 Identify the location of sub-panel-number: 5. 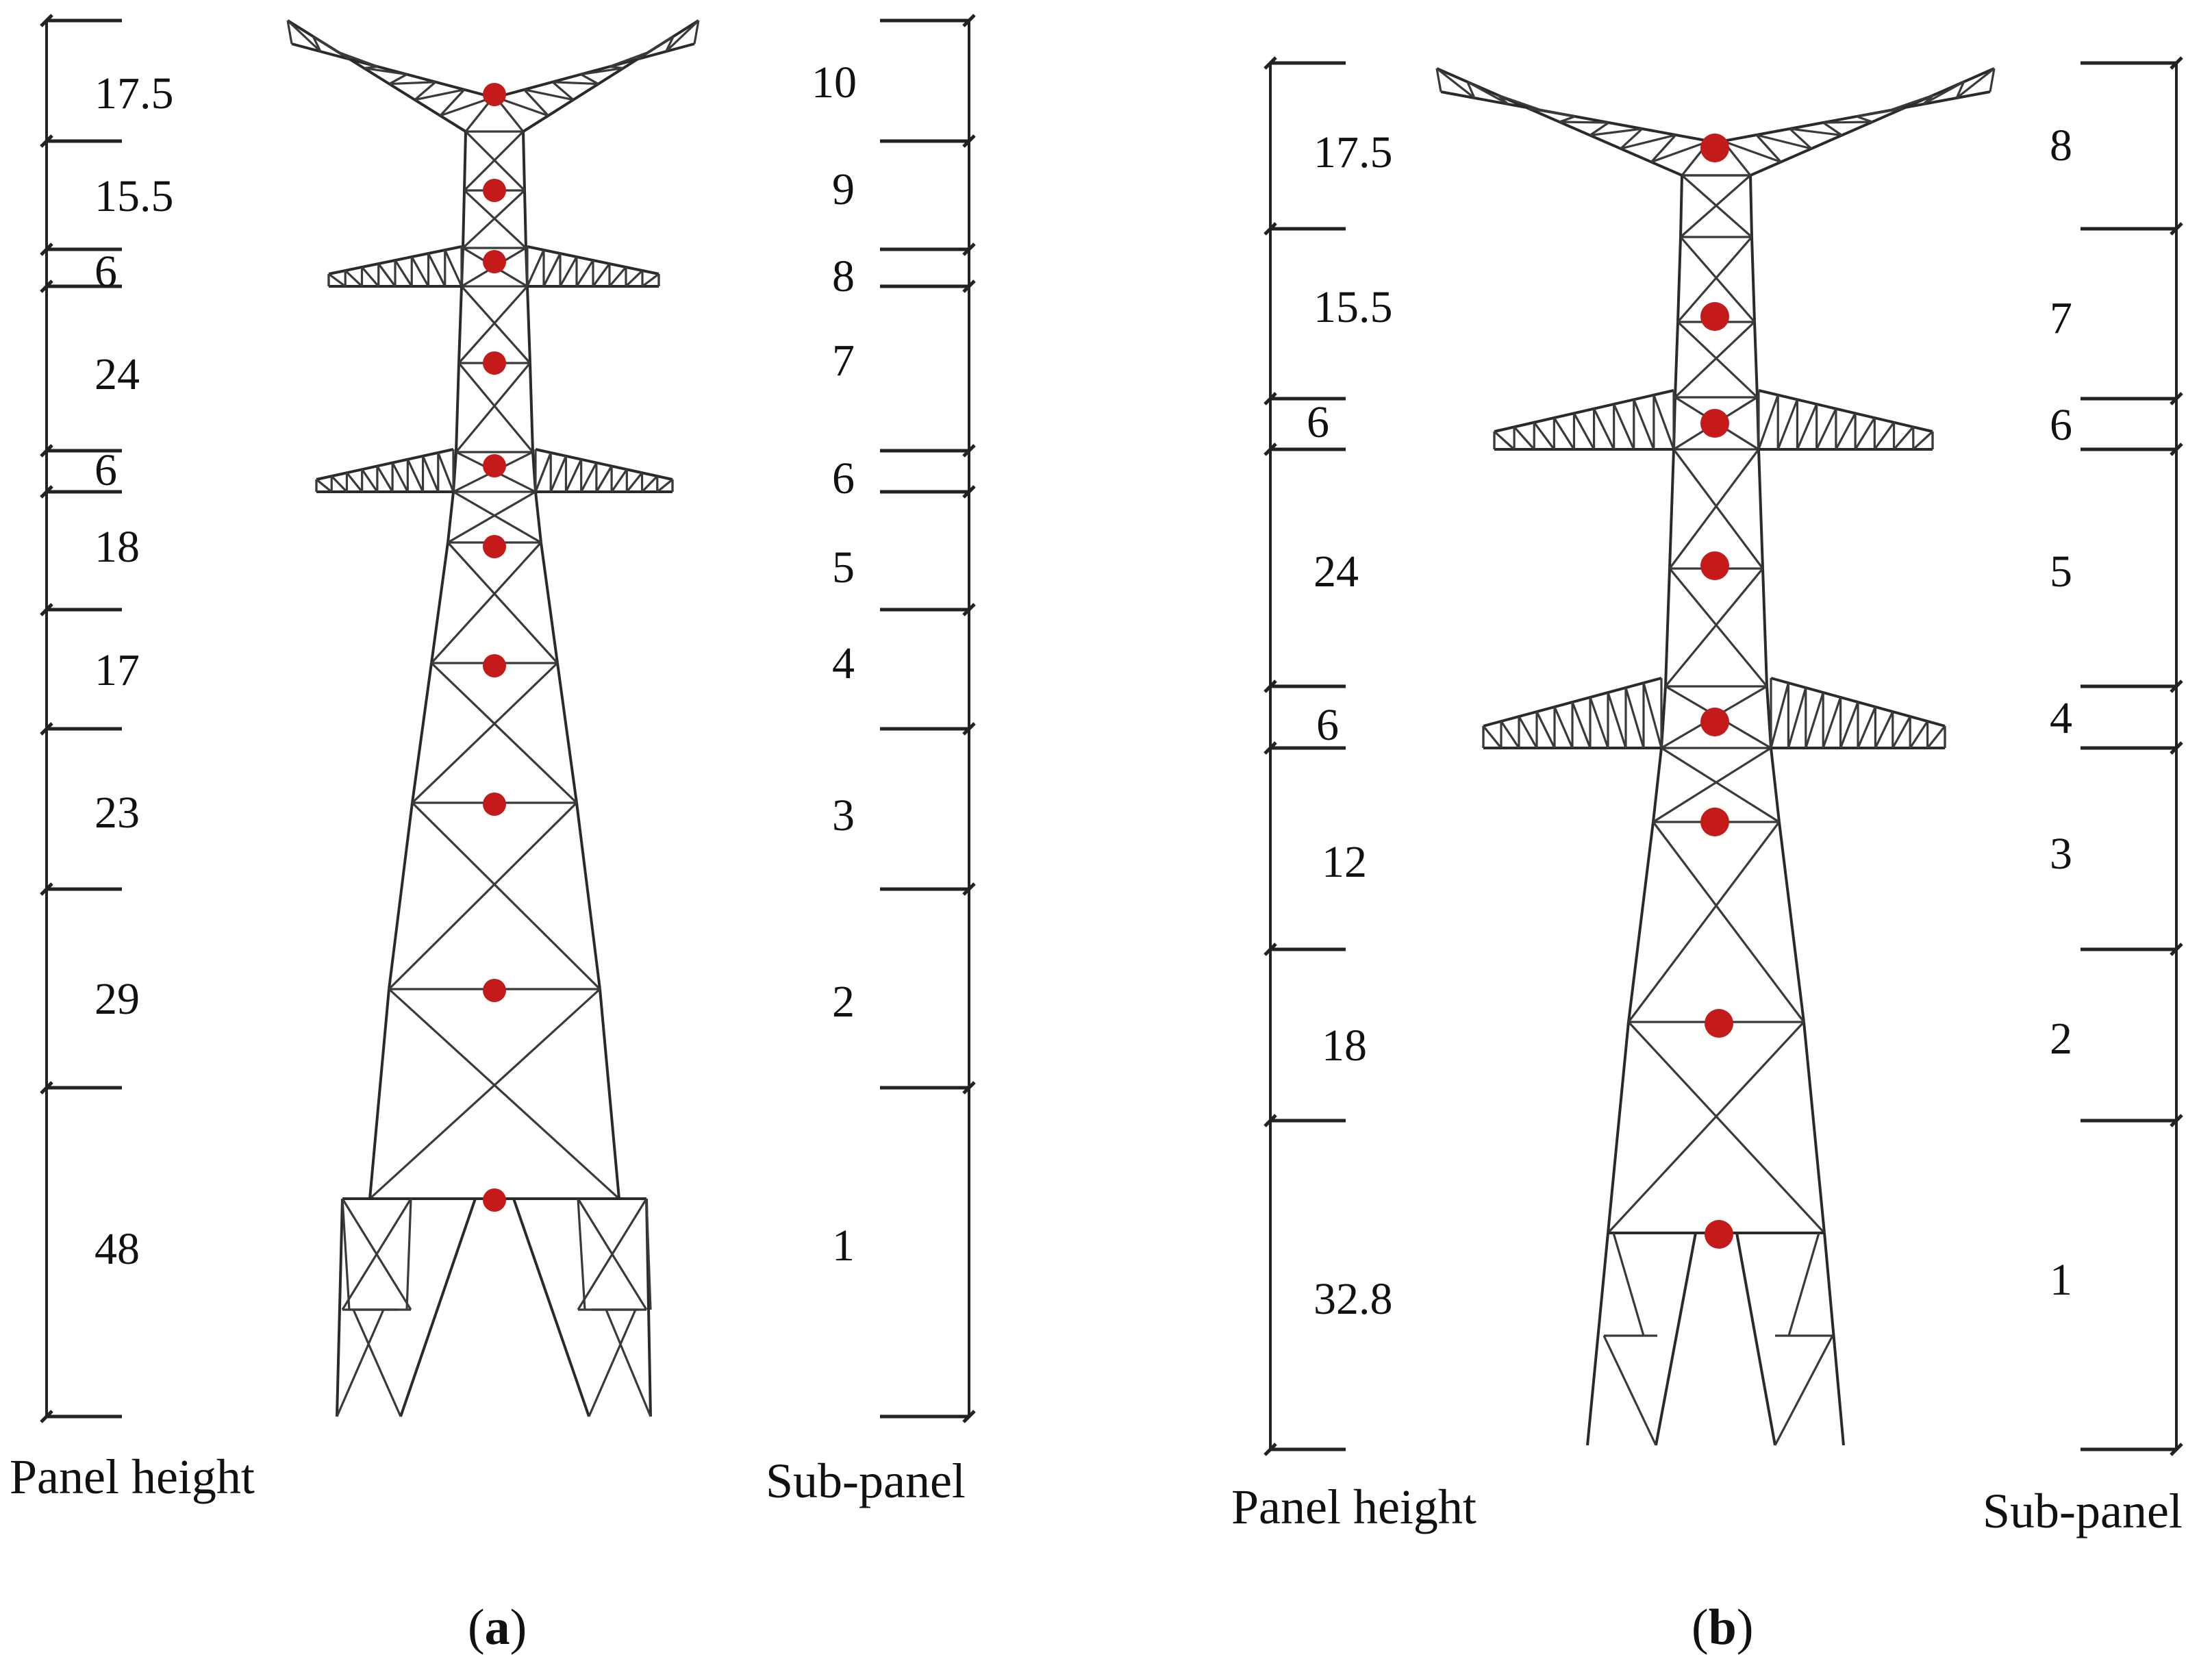
(2061, 572).